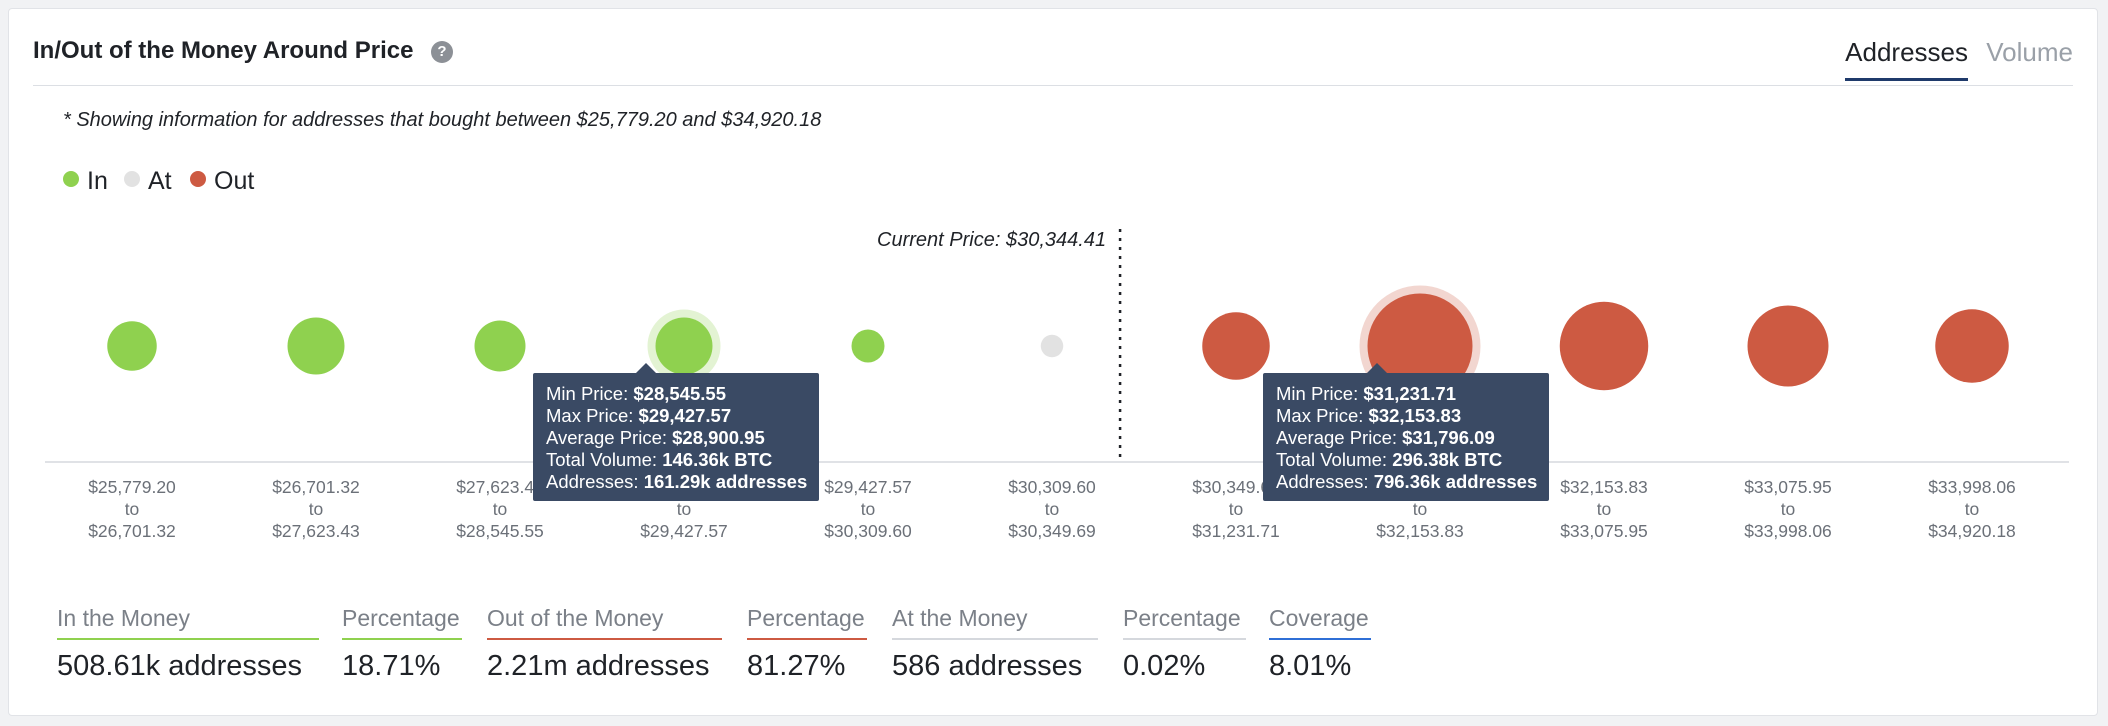 The image size is (2108, 726). I want to click on x-tick-label: $28,545.55, so click(500, 531).